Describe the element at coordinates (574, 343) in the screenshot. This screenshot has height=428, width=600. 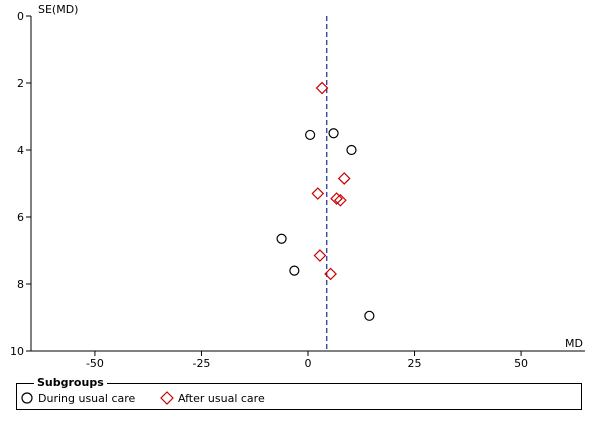
I see `x-axis-title: MD` at that location.